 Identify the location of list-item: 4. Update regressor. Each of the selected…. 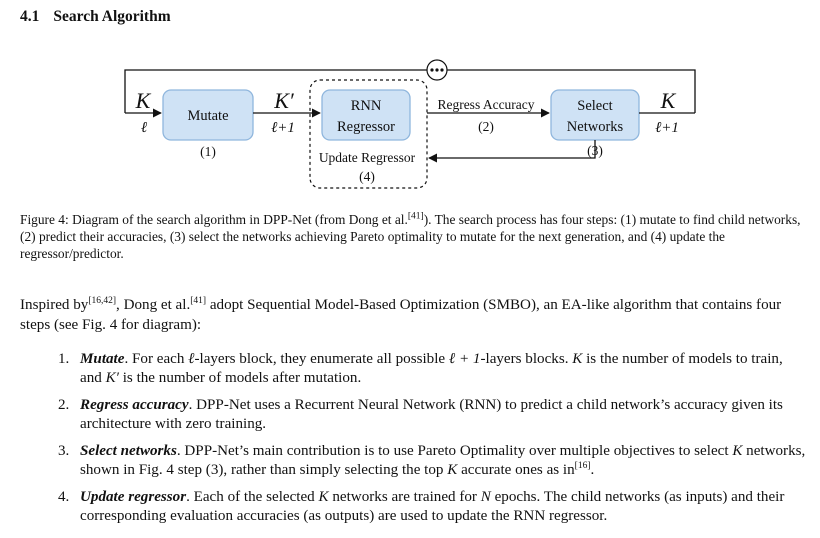
(429, 506).